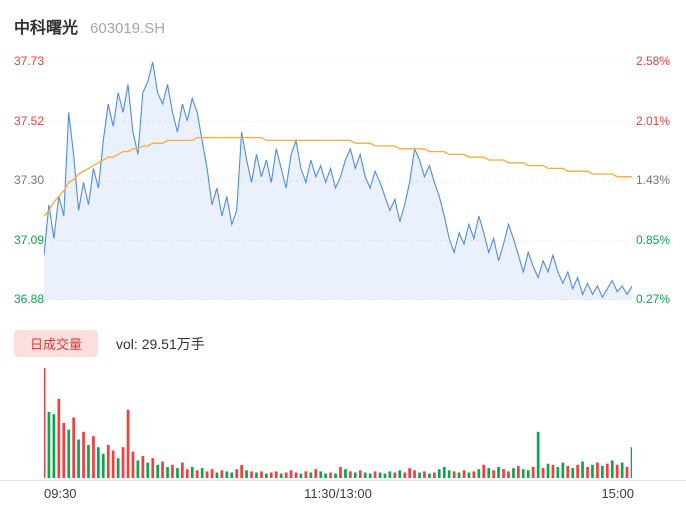 The image size is (686, 524). I want to click on volume-tab: 日成交量, so click(56, 343).